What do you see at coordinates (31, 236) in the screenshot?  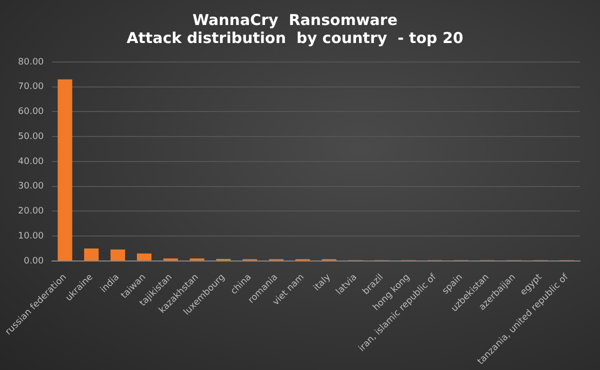 I see `y-tick-label: 10.00` at bounding box center [31, 236].